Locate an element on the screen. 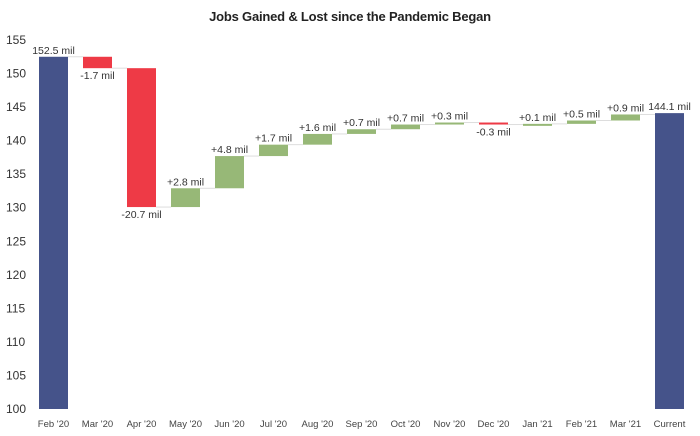 The image size is (700, 436). data-label: +1.6 mil is located at coordinates (317, 128).